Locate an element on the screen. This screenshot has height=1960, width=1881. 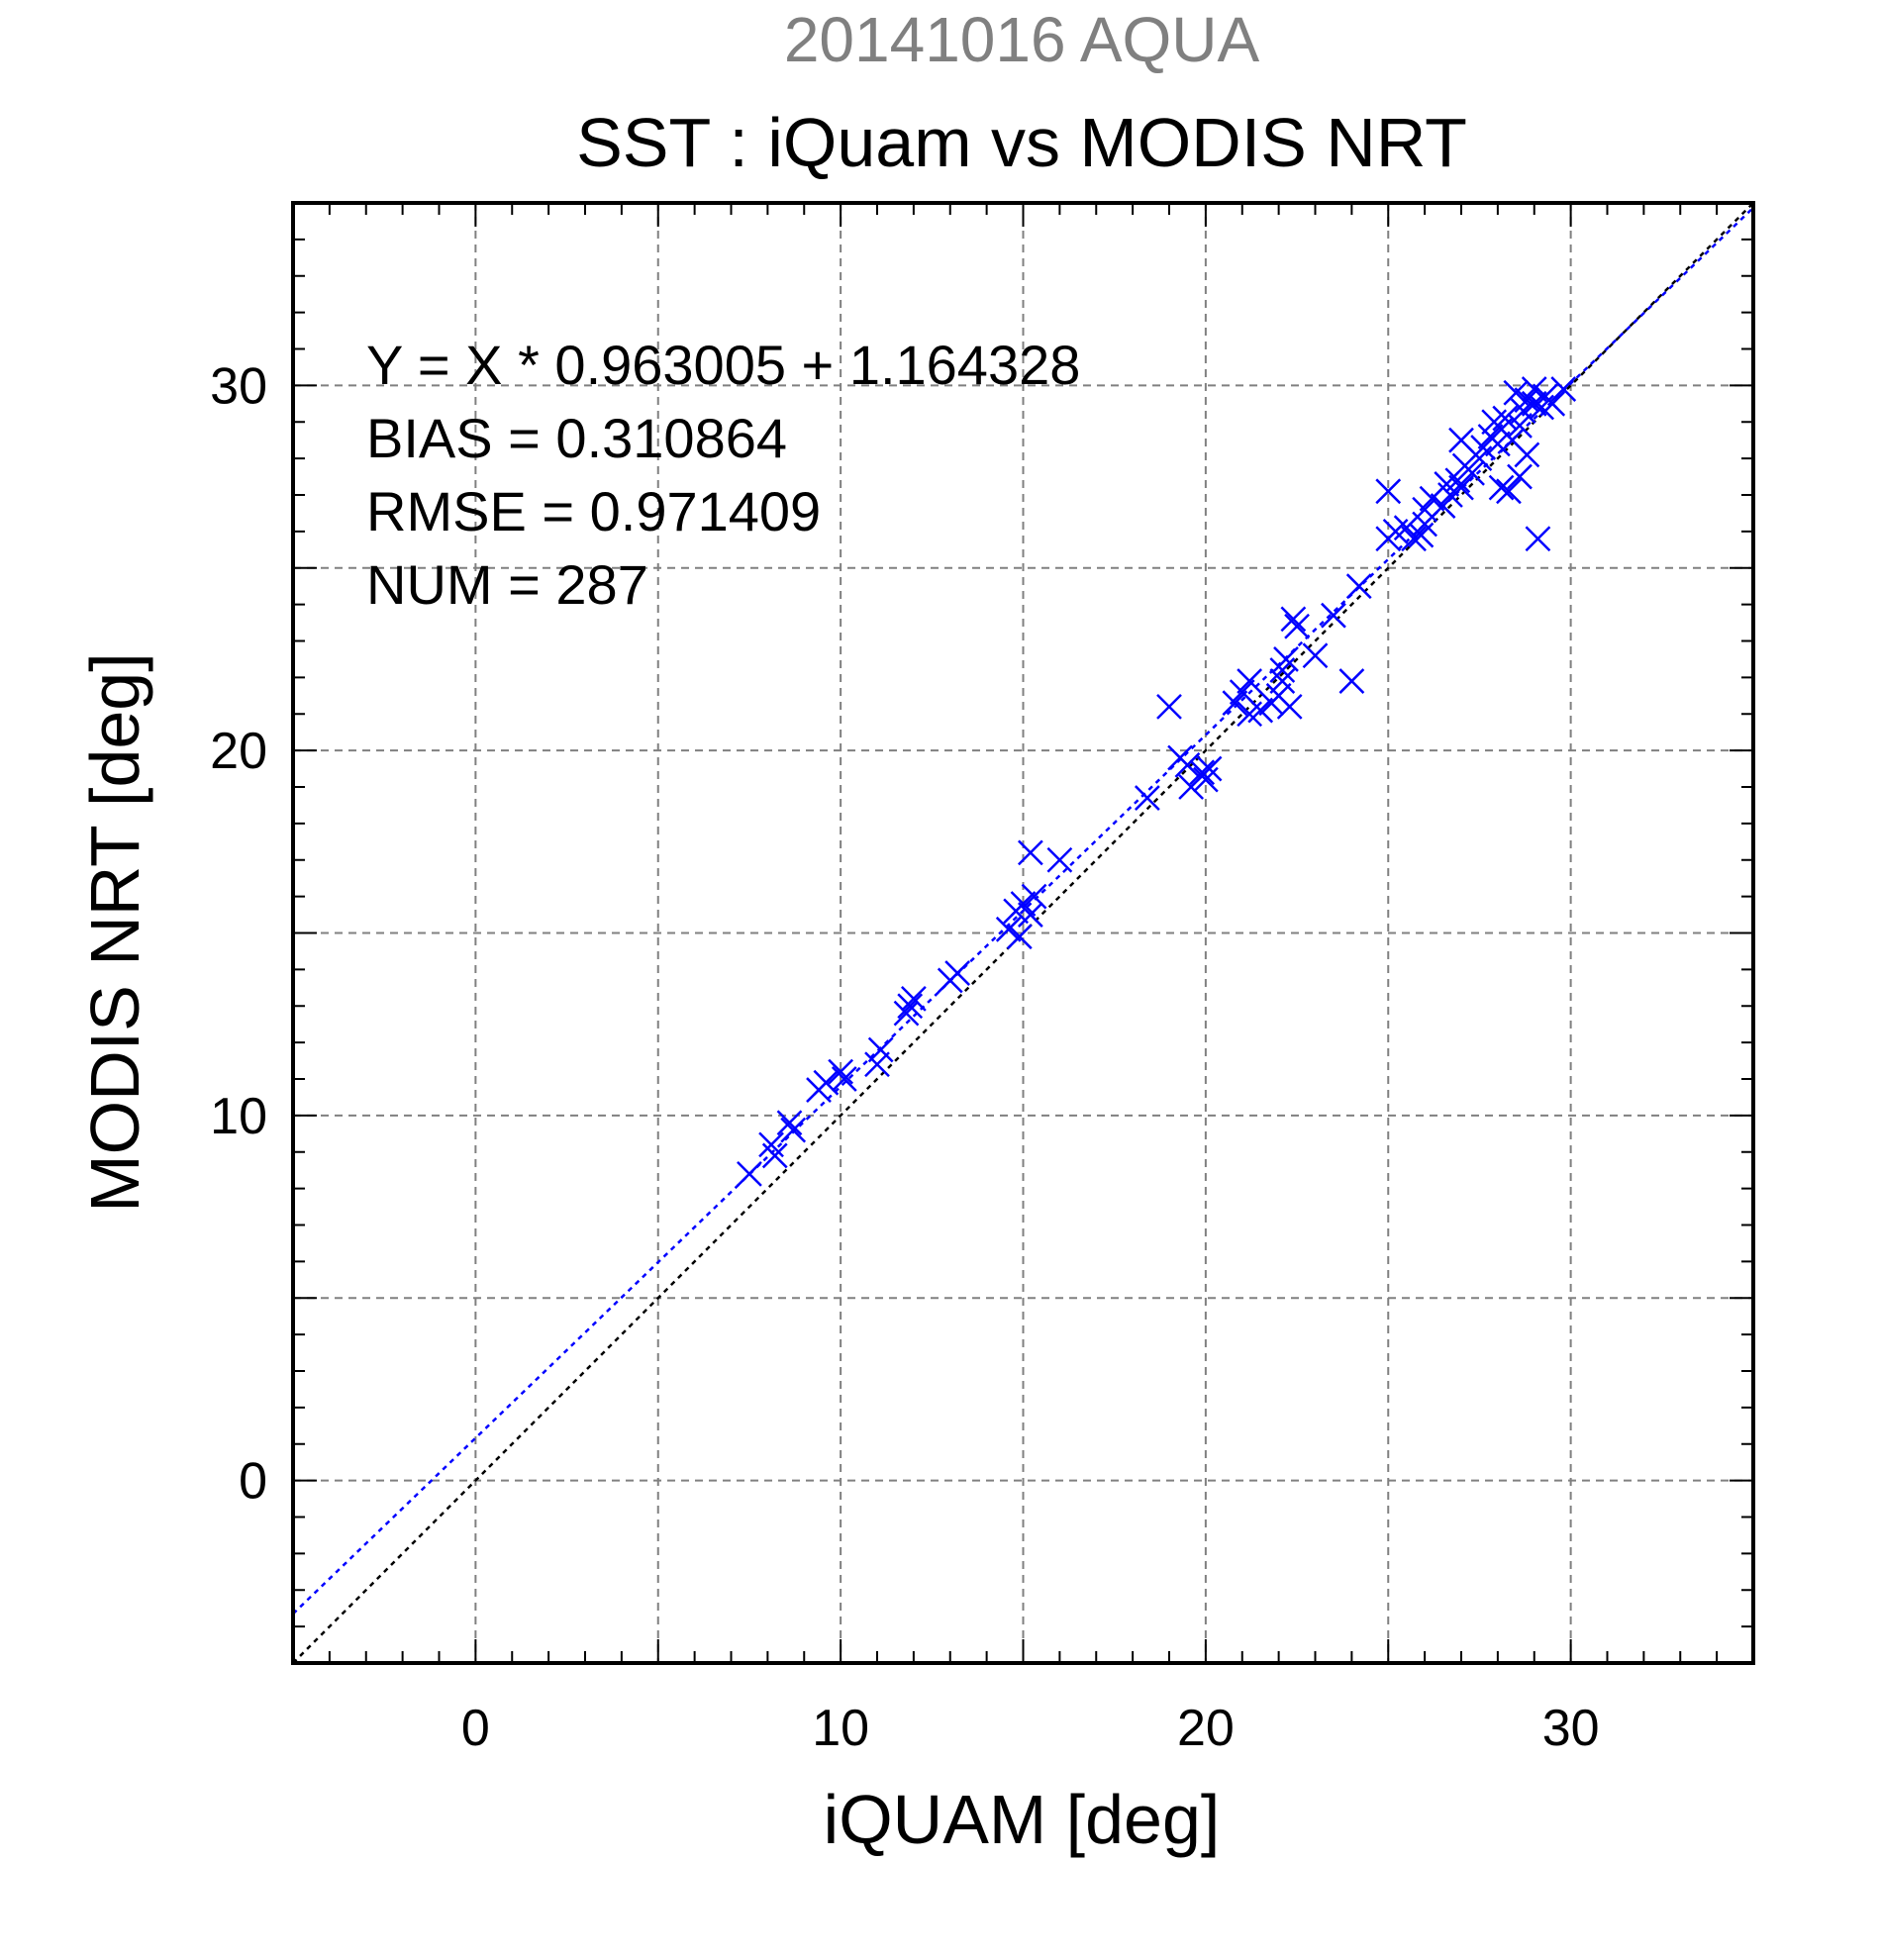
stats-line-rmse: RMSE = 0.971409 is located at coordinates (593, 511).